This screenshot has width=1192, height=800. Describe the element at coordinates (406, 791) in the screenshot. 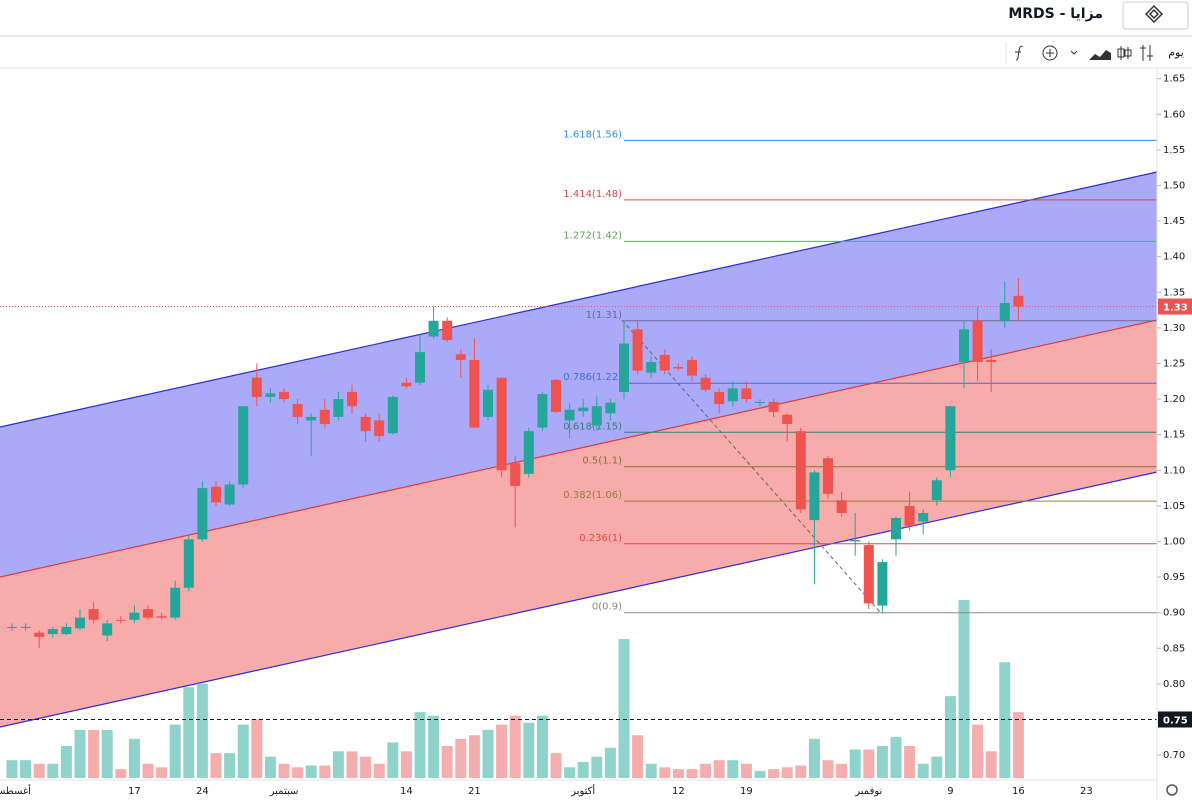

I see `x-tick-label: 14` at that location.